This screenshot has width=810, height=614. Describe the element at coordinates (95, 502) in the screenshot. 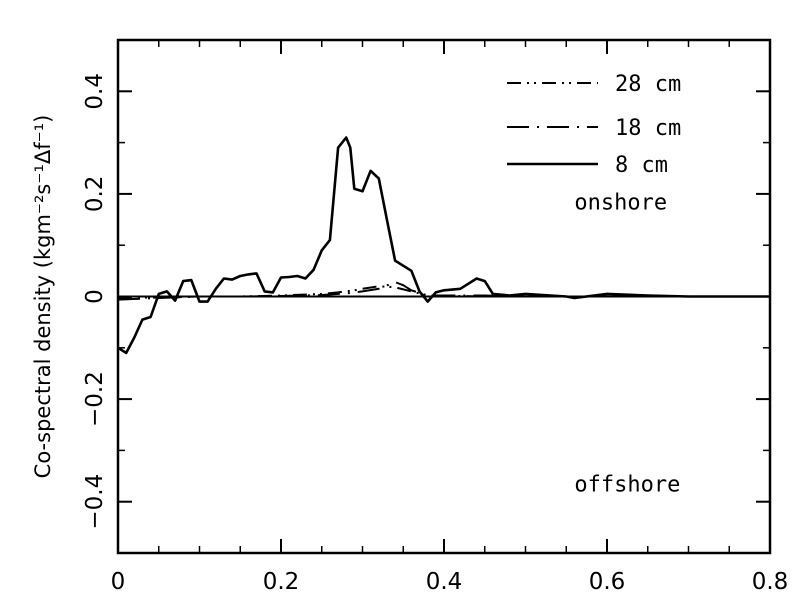

I see `y-tick-label: −0.4` at that location.